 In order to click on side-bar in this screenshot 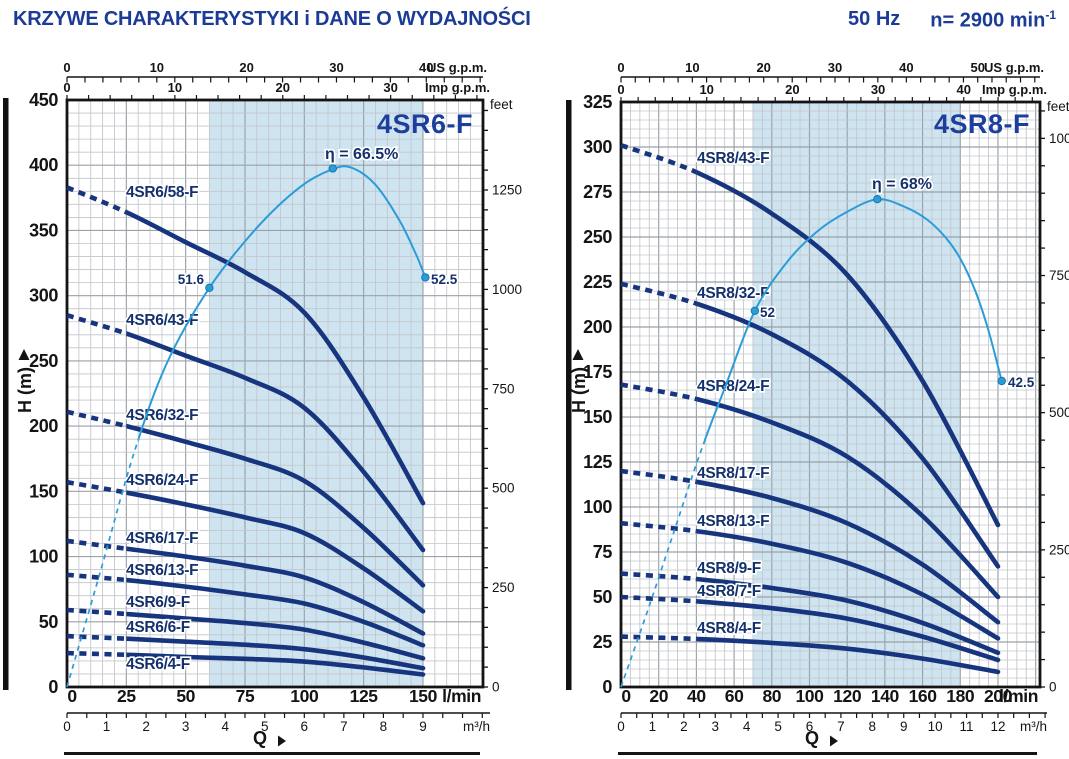, I will do `click(569, 395)`.